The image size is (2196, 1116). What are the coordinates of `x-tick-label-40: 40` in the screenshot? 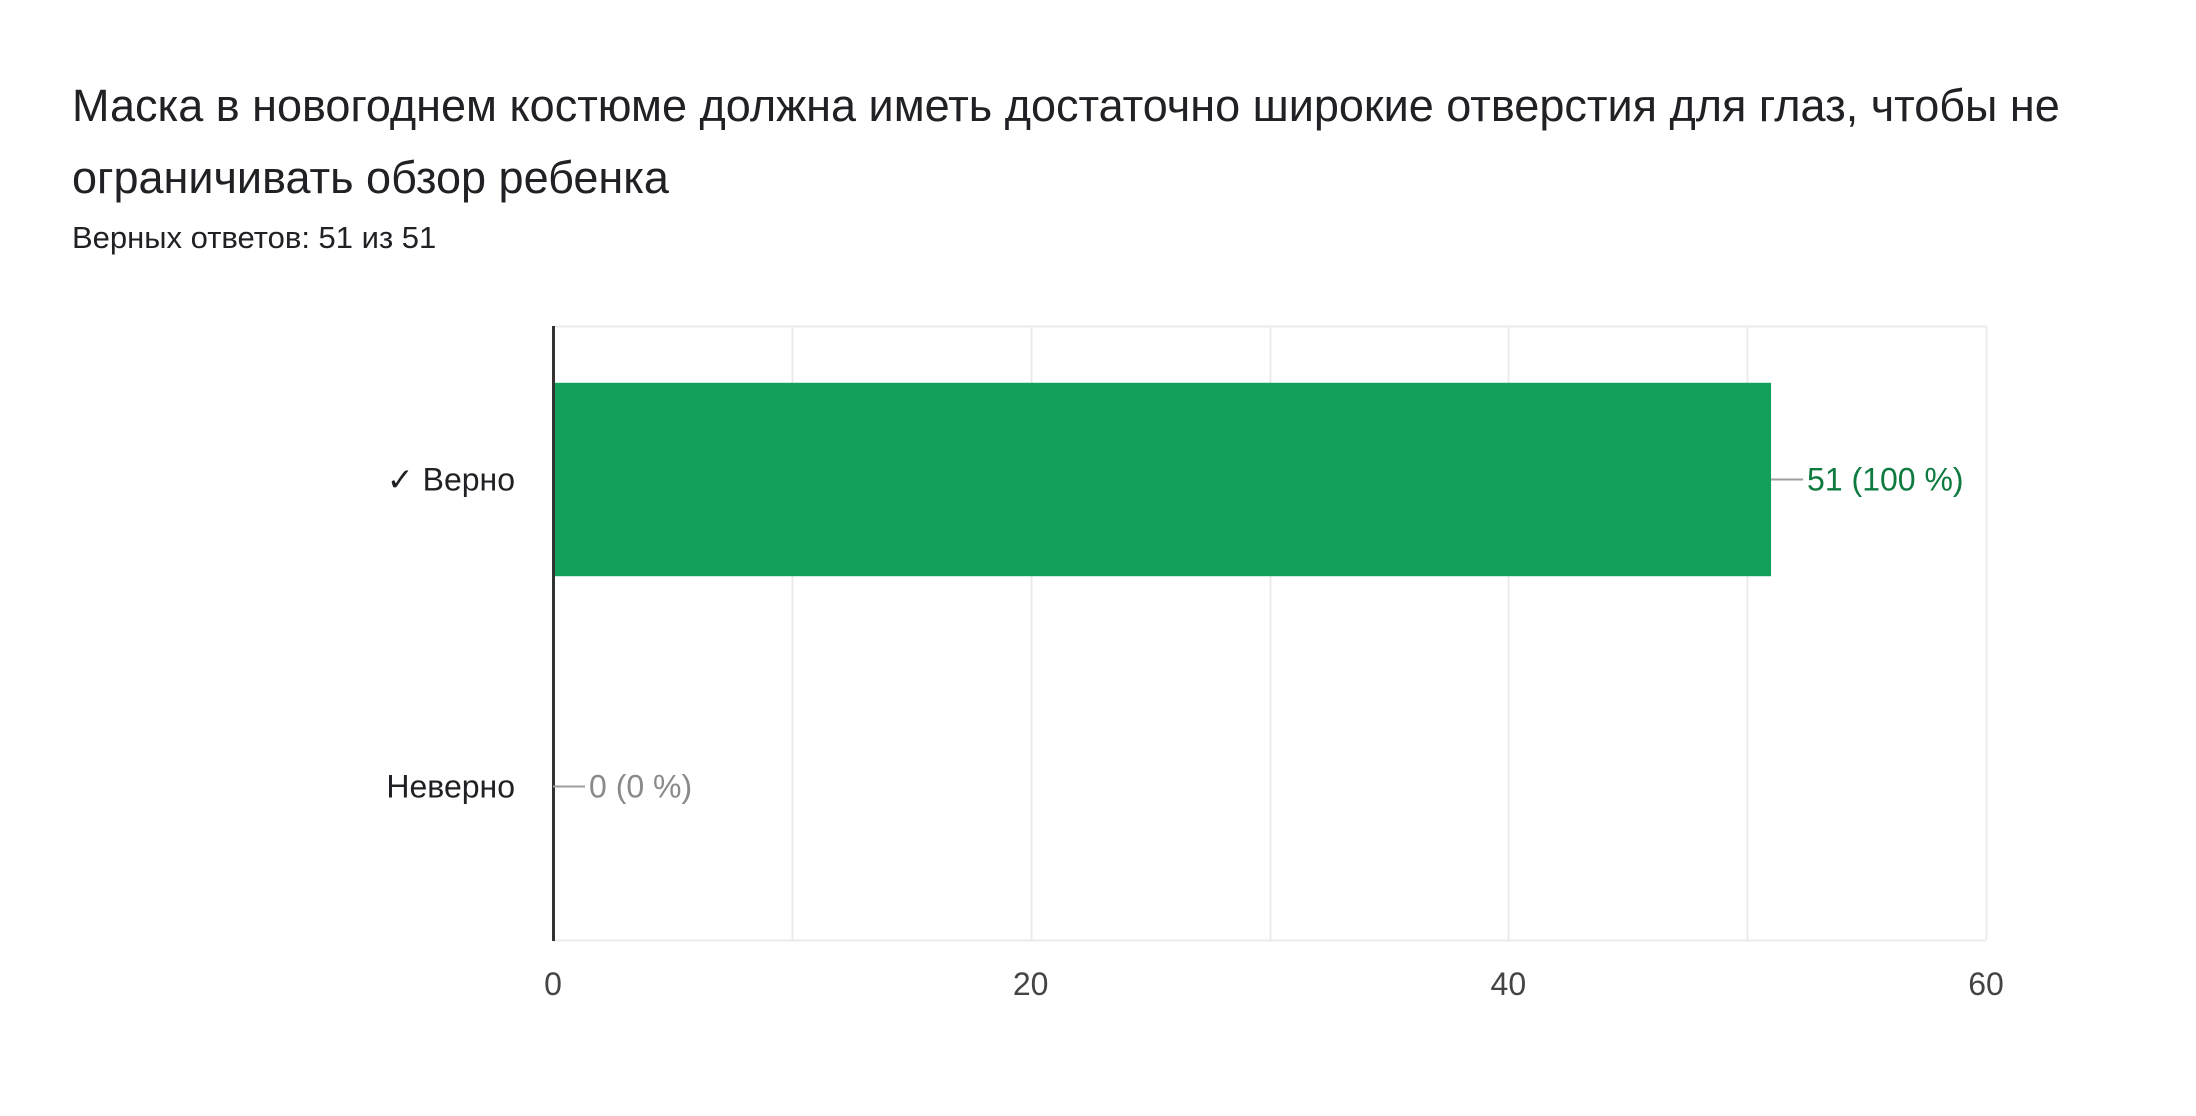 It's located at (1509, 984).